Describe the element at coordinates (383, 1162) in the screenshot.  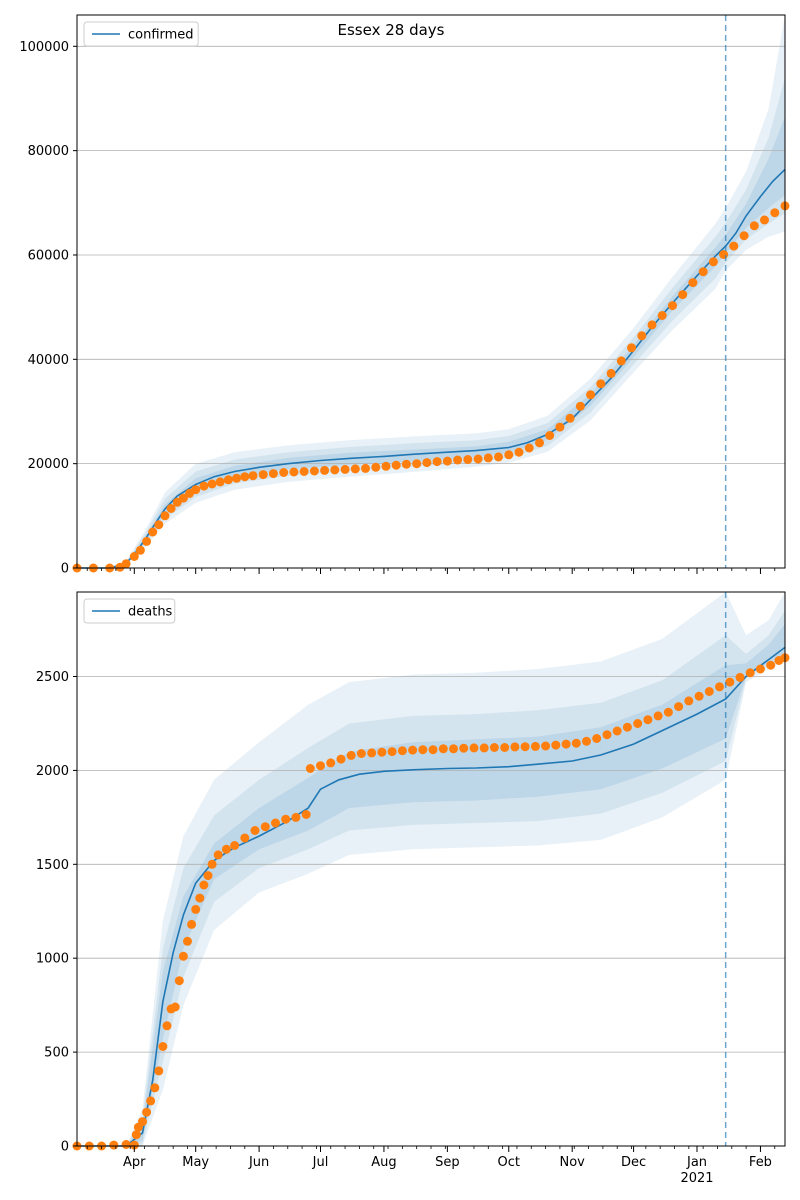
I see `x-tick-label: Aug` at that location.